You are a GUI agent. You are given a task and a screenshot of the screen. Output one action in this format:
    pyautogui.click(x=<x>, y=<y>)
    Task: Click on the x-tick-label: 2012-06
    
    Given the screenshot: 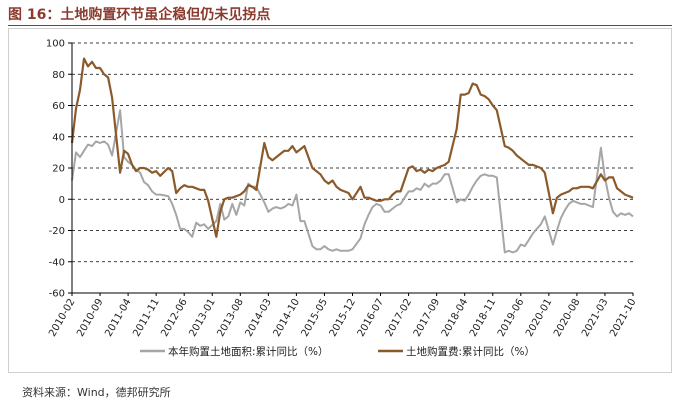 What is the action you would take?
    pyautogui.click(x=174, y=318)
    